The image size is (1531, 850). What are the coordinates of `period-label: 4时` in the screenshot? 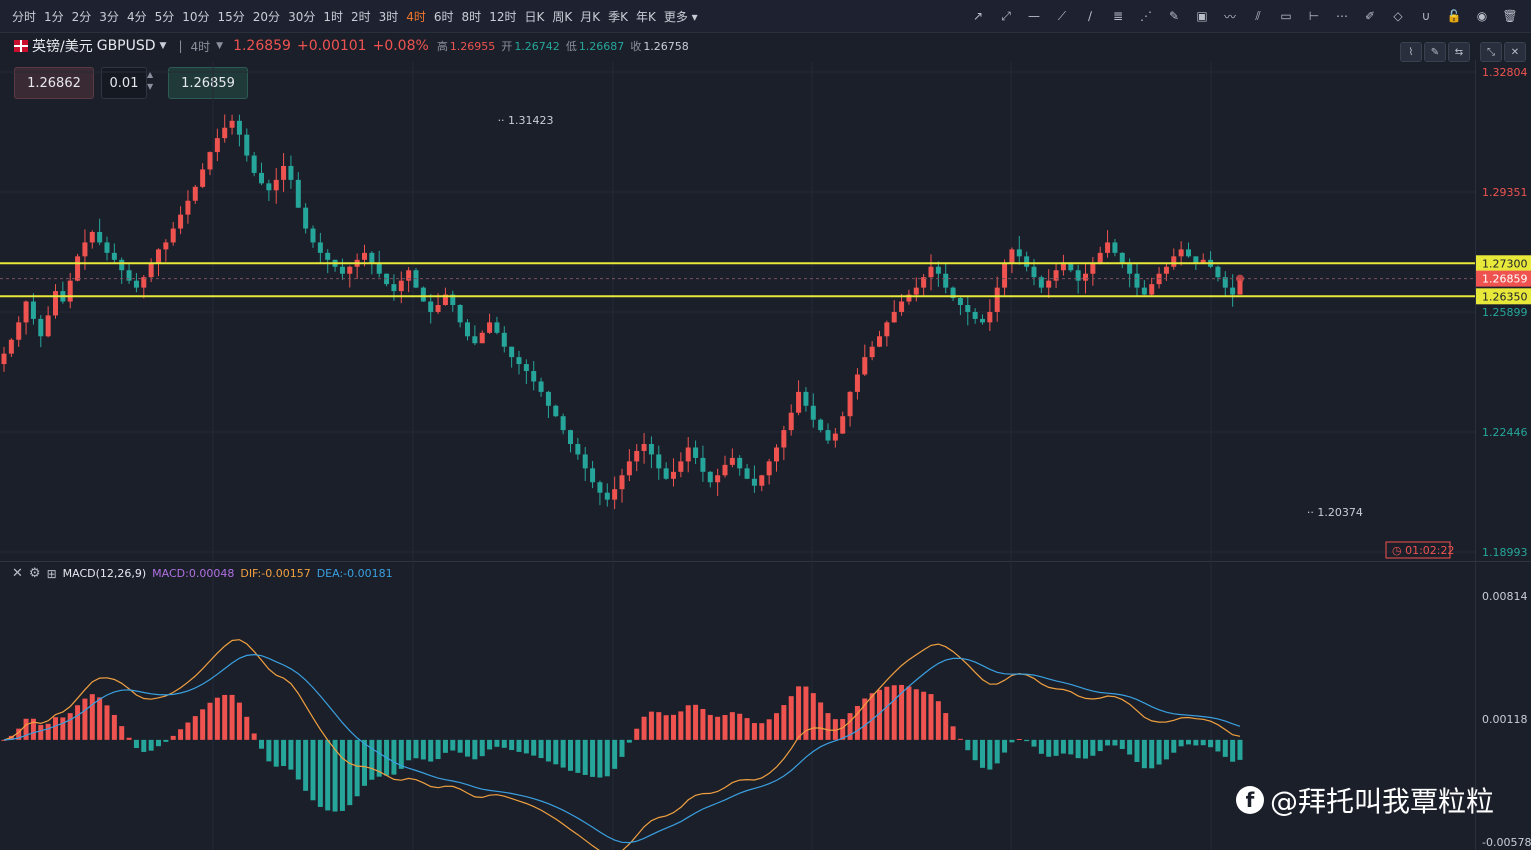 It's located at (200, 46).